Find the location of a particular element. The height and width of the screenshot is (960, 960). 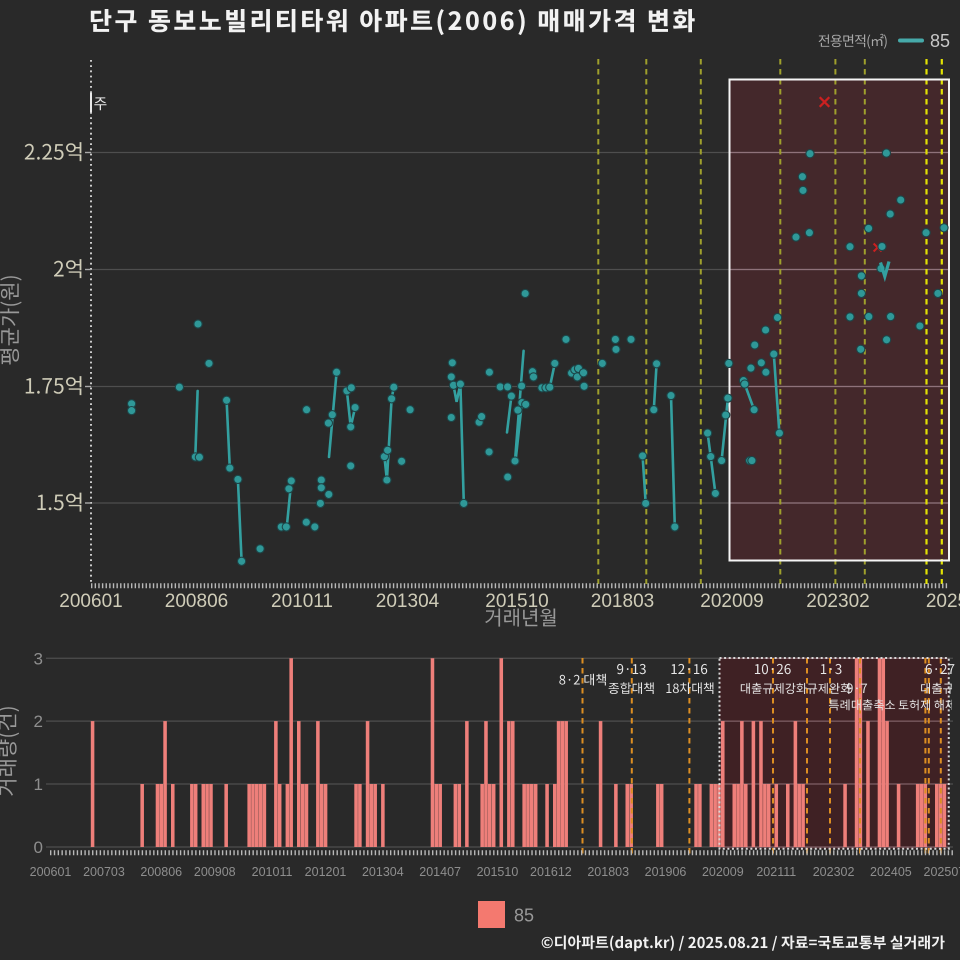

svg-text: 2025 is located at coordinates (943, 601).